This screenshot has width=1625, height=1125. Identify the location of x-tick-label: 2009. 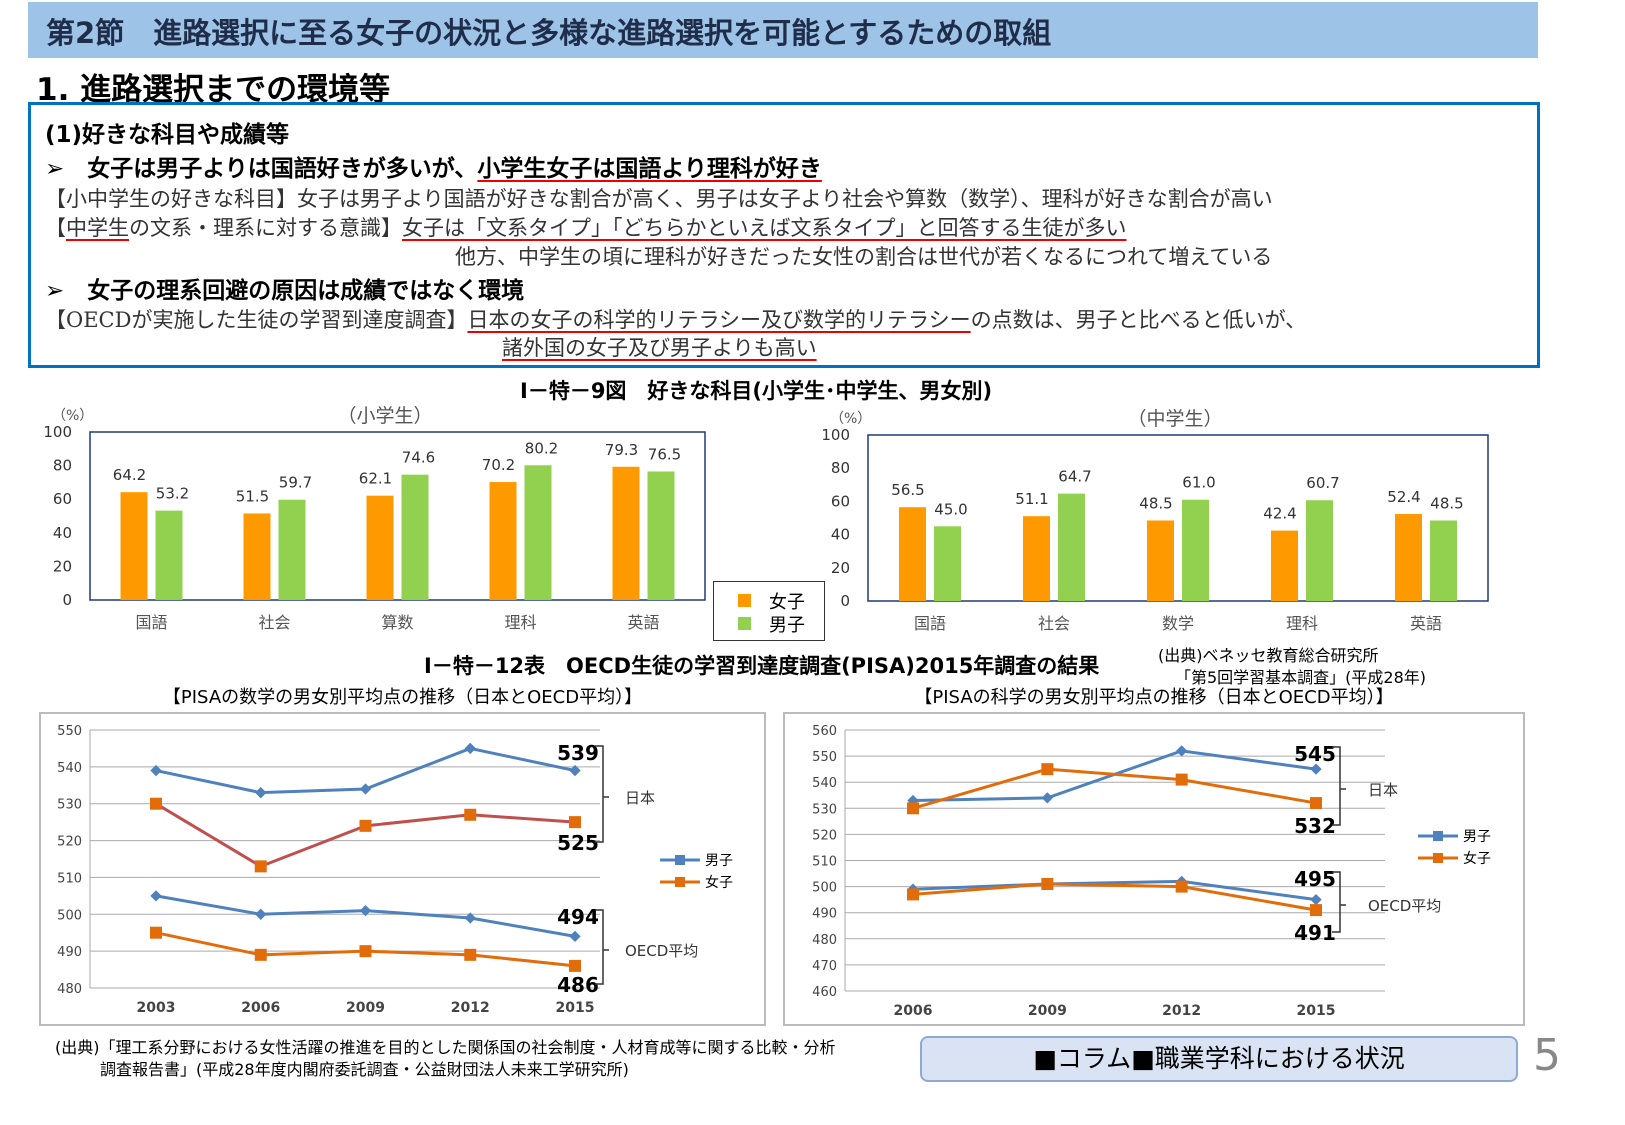
(1047, 1011).